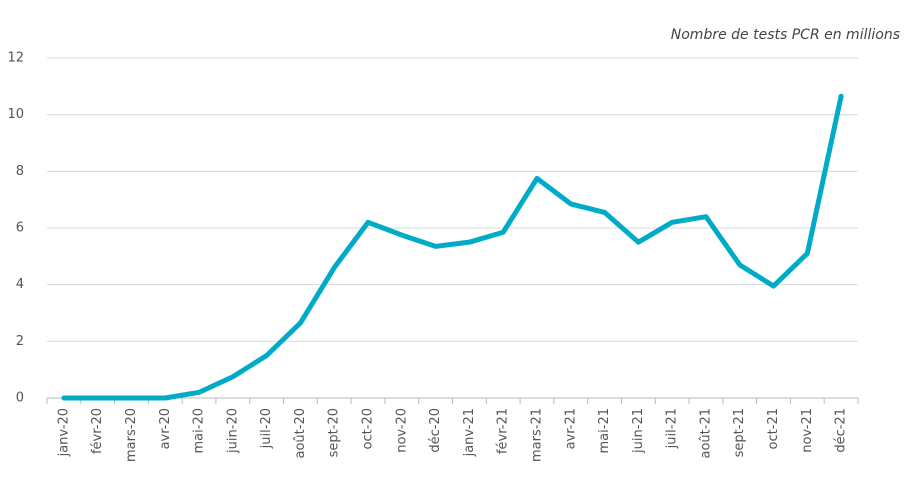 Image resolution: width=909 pixels, height=477 pixels. I want to click on x-tick-label: juin-21, so click(638, 431).